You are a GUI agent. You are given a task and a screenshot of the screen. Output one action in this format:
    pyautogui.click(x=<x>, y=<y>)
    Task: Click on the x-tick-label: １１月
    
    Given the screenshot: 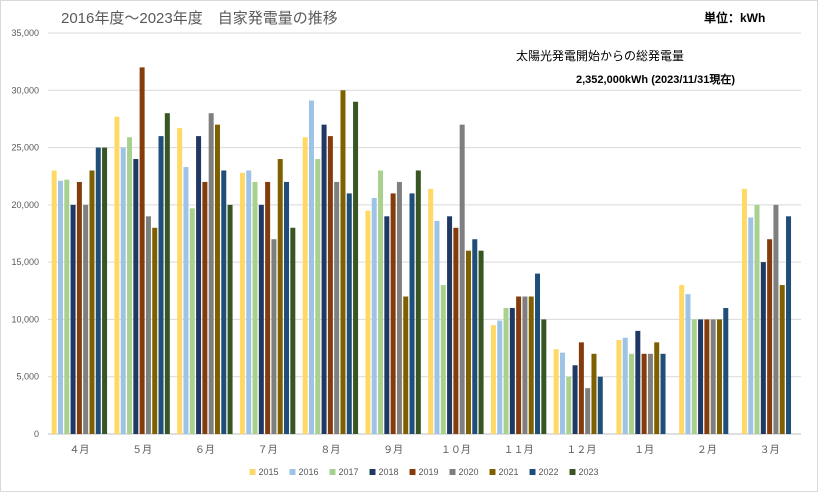 What is the action you would take?
    pyautogui.click(x=519, y=450)
    